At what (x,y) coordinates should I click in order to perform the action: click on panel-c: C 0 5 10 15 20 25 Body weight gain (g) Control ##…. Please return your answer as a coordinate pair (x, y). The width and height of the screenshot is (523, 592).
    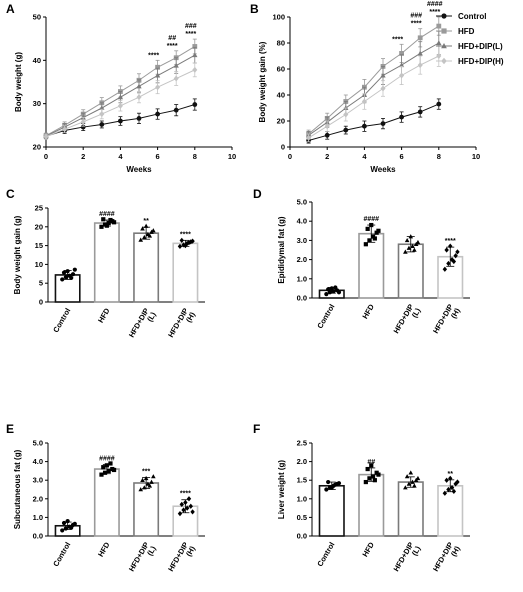
    Looking at the image, I should click on (105, 263).